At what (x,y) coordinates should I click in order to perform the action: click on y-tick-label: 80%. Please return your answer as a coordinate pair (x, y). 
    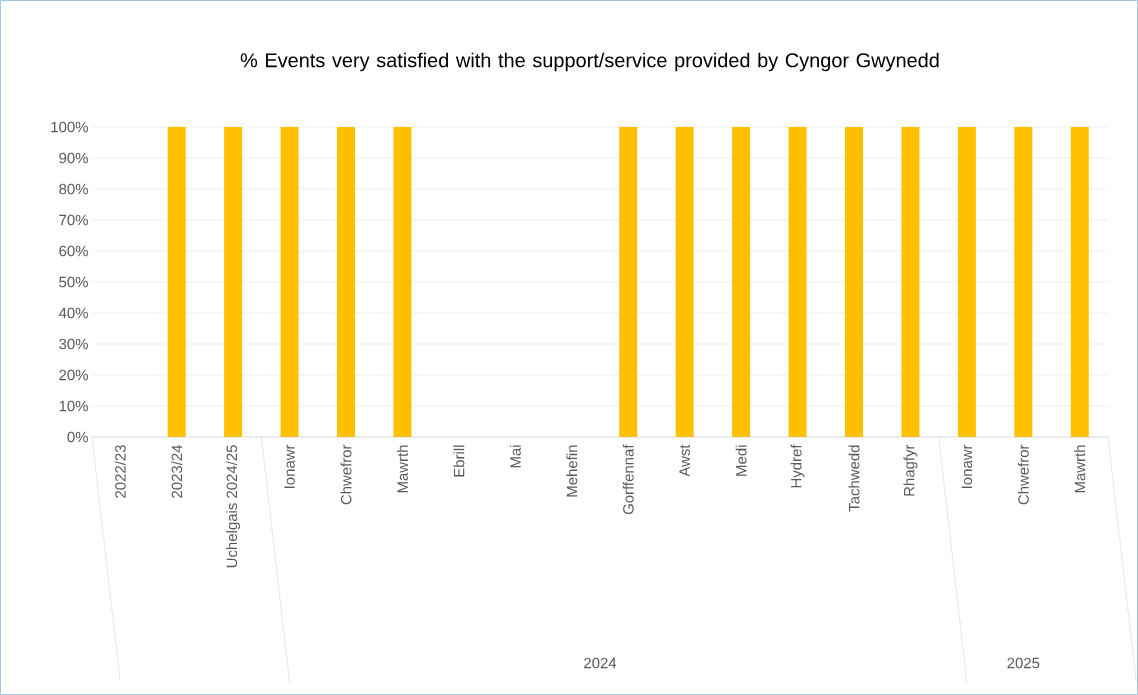
    Looking at the image, I should click on (73, 189).